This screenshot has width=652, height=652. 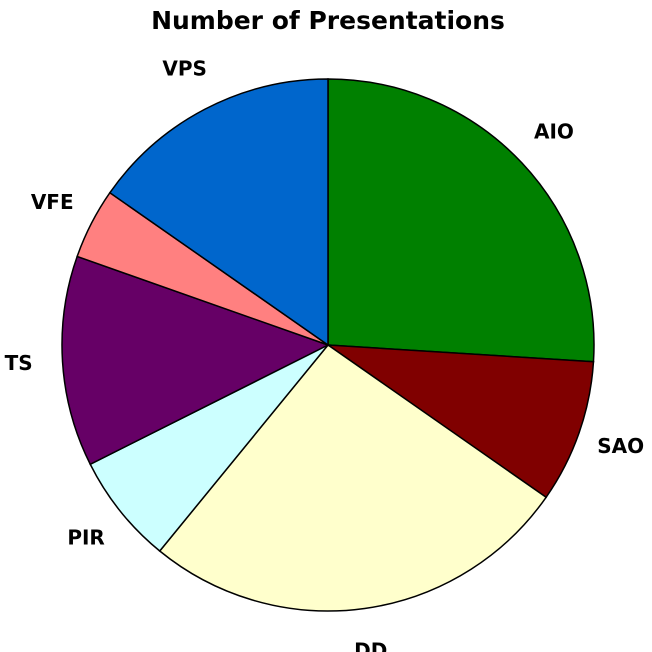 What do you see at coordinates (620, 446) in the screenshot?
I see `slice-label: SAO` at bounding box center [620, 446].